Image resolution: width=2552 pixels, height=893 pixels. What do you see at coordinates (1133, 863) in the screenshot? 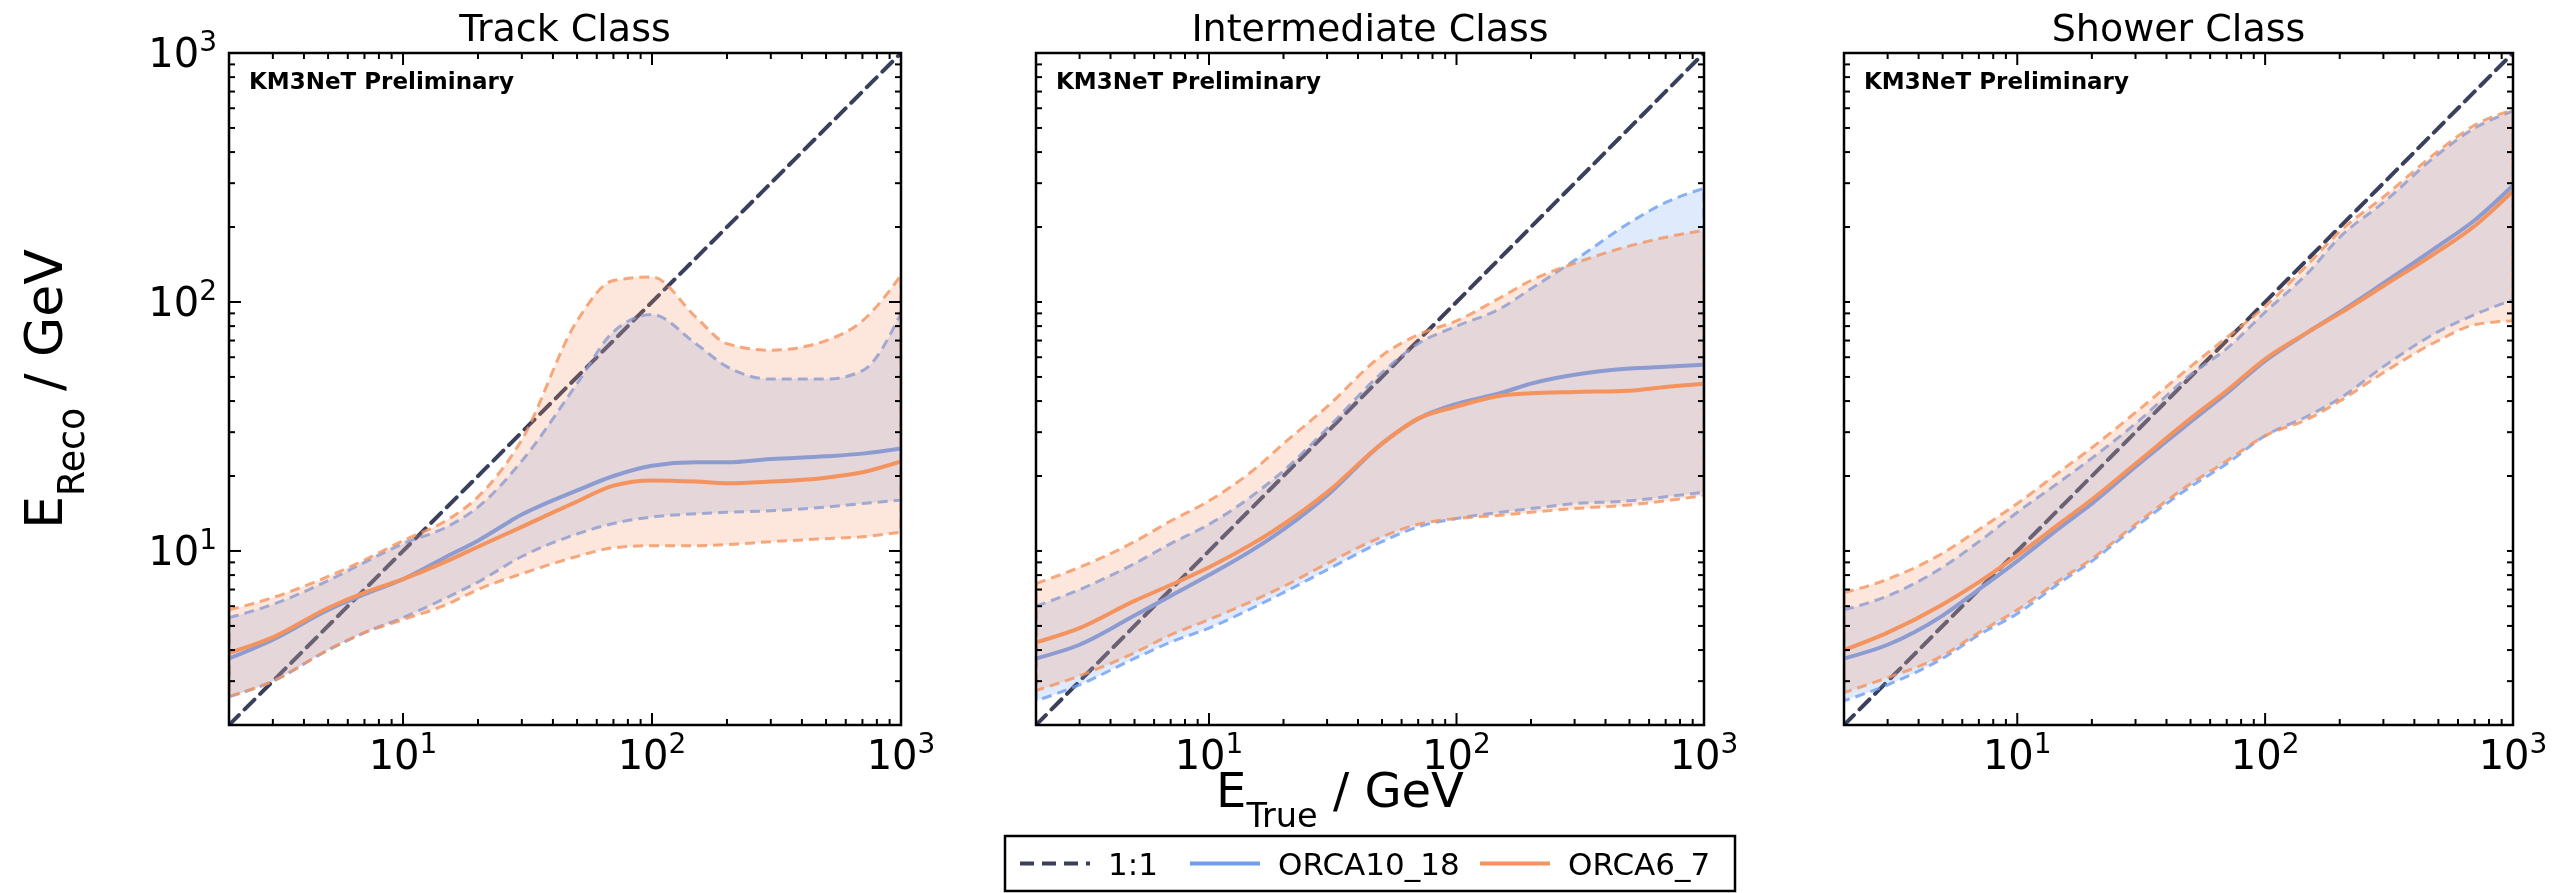
I see `legend-label: 1:1` at bounding box center [1133, 863].